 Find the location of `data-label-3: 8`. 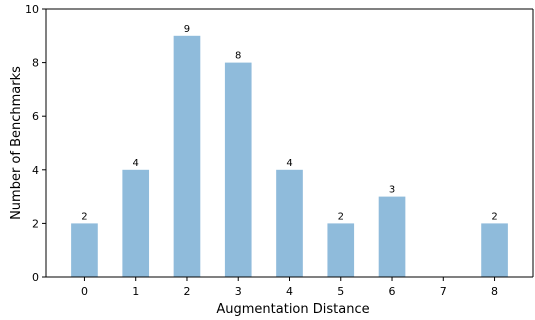

data-label-3: 8 is located at coordinates (238, 56).